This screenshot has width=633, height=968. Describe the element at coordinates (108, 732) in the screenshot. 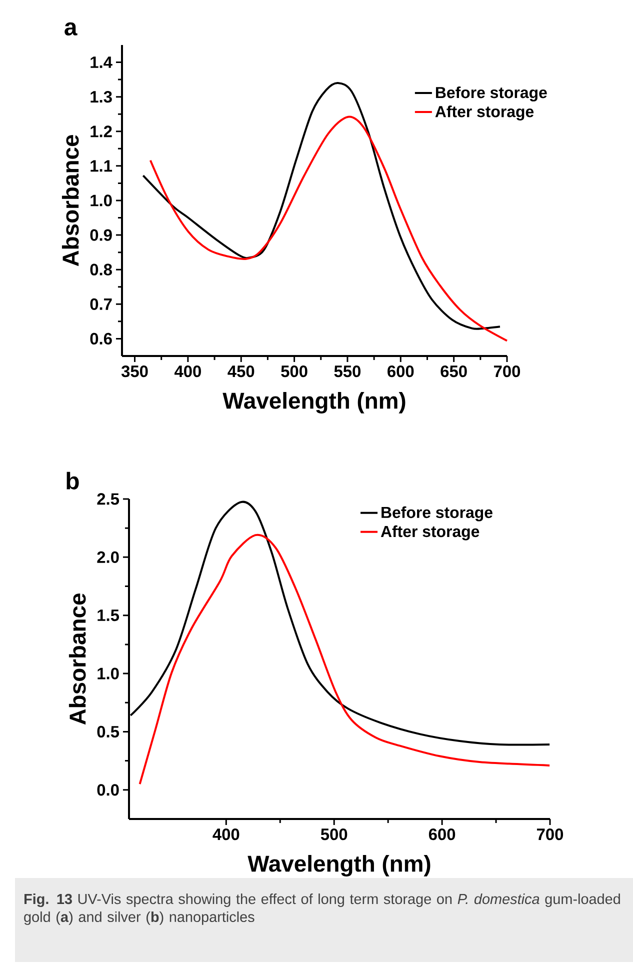

I see `y-tick-label: 0.5` at that location.